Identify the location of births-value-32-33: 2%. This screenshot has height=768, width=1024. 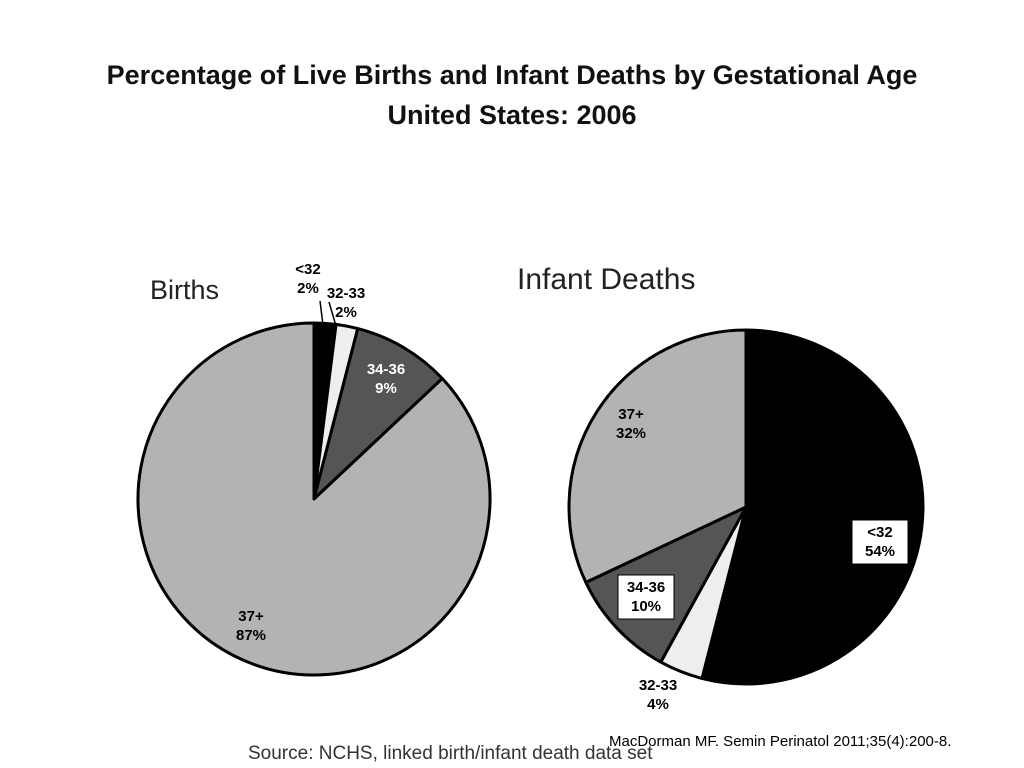
(346, 312).